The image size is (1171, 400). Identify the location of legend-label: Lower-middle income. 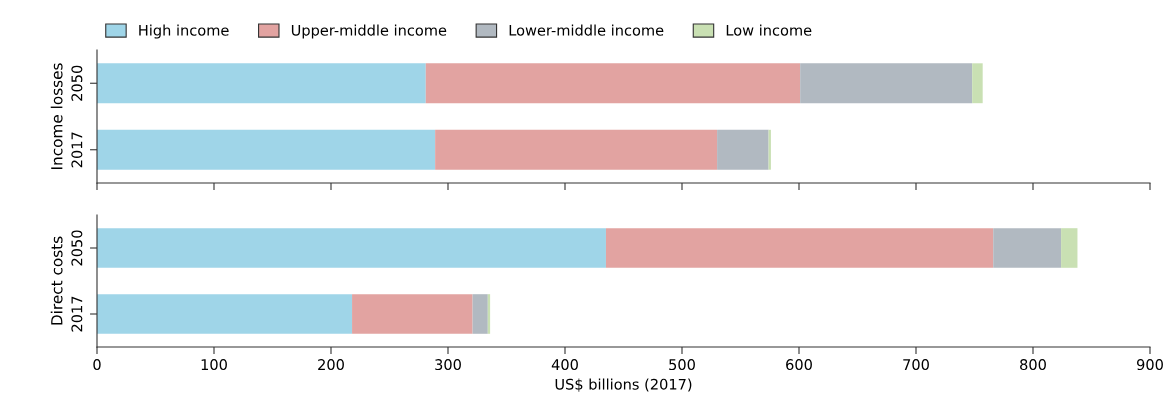
(586, 30).